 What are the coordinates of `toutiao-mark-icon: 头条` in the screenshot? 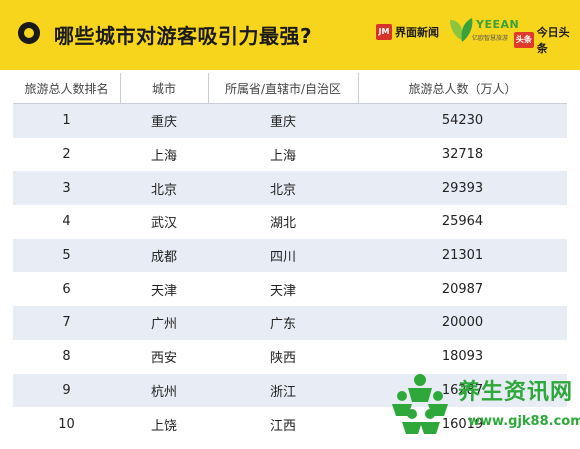 It's located at (524, 40).